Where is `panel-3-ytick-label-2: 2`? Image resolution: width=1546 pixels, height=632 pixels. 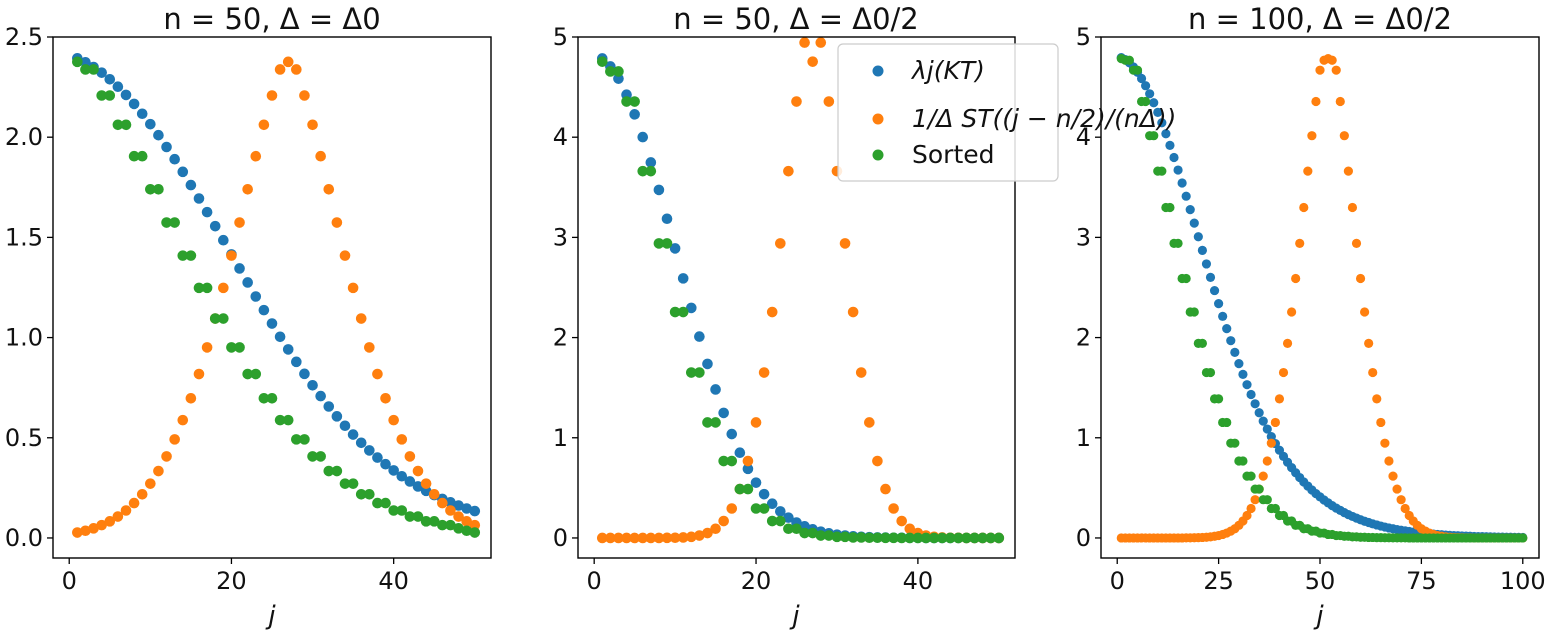 panel-3-ytick-label-2: 2 is located at coordinates (1083, 338).